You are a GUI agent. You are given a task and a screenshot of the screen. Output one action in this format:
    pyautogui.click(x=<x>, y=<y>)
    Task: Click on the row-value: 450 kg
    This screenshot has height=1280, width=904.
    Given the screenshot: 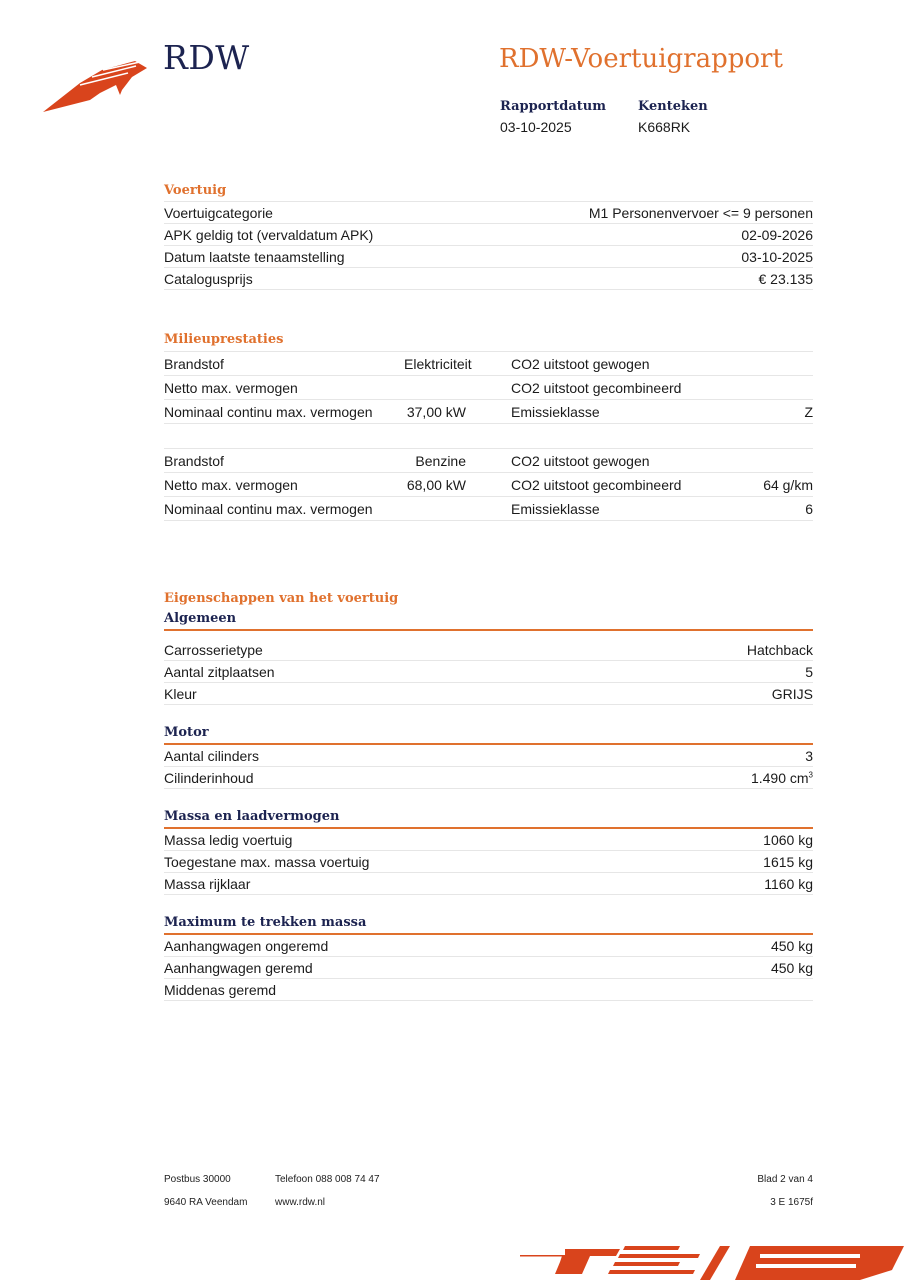 What is the action you would take?
    pyautogui.click(x=792, y=968)
    